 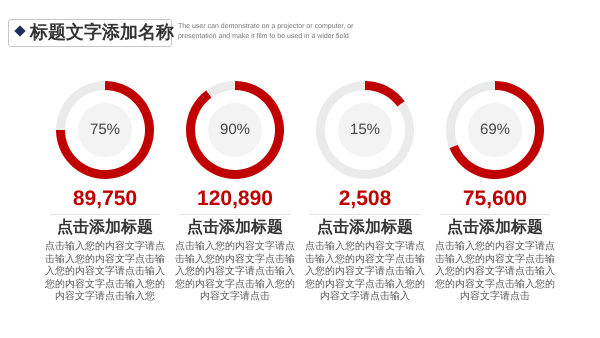 I want to click on data-label: 75%, so click(x=105, y=129).